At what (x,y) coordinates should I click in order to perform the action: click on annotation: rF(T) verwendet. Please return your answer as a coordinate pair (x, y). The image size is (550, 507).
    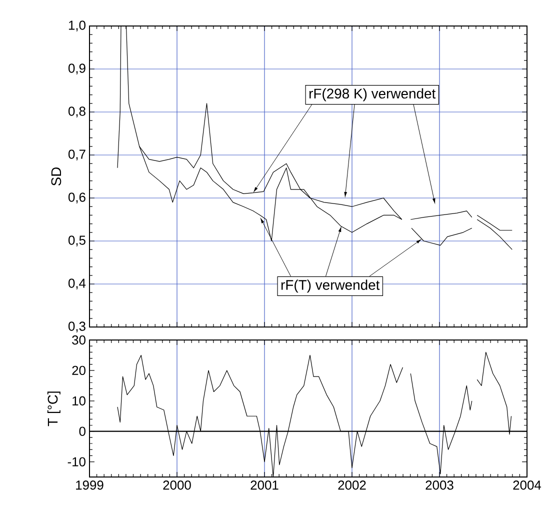
    Looking at the image, I should click on (330, 286).